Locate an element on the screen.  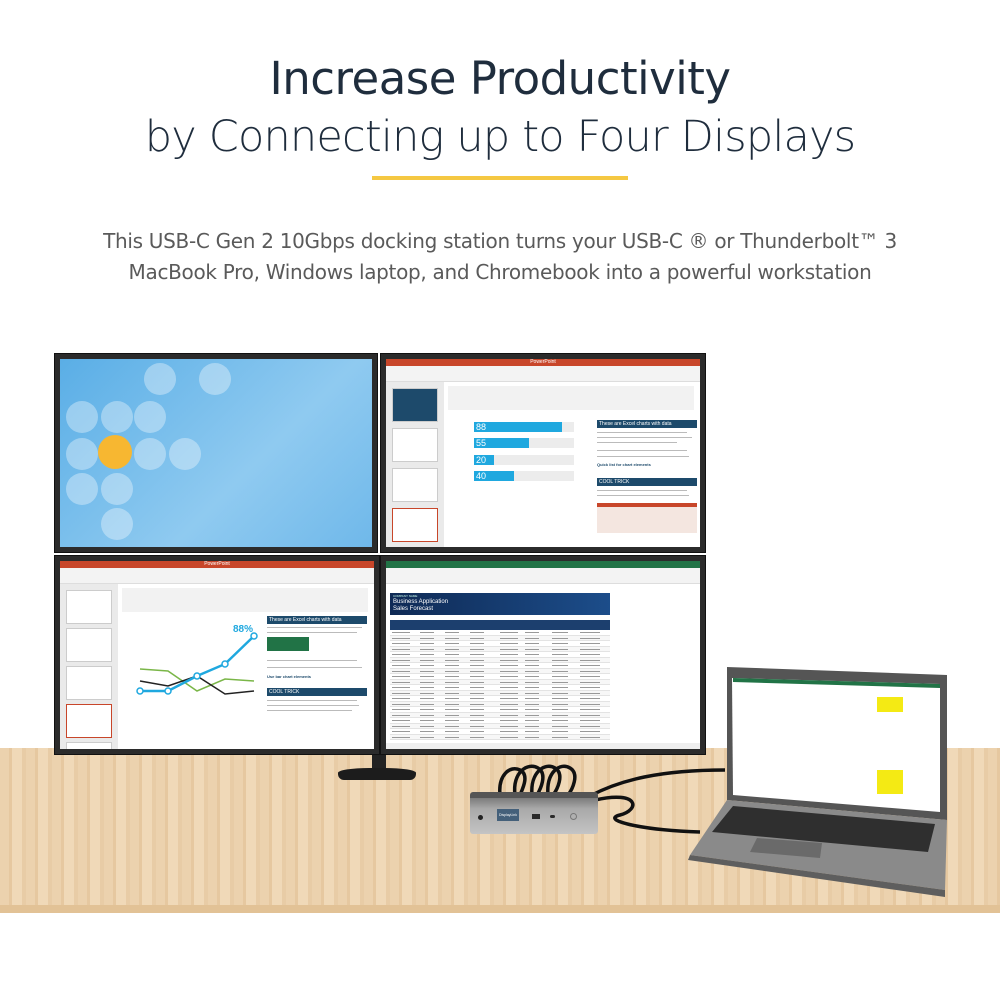
table-header is located at coordinates (500, 625).